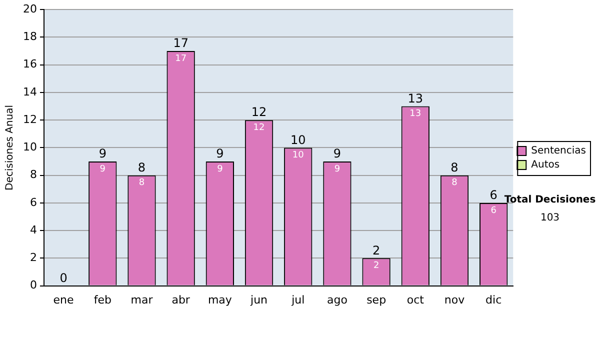  Describe the element at coordinates (376, 299) in the screenshot. I see `x-tick-label: sep` at that location.